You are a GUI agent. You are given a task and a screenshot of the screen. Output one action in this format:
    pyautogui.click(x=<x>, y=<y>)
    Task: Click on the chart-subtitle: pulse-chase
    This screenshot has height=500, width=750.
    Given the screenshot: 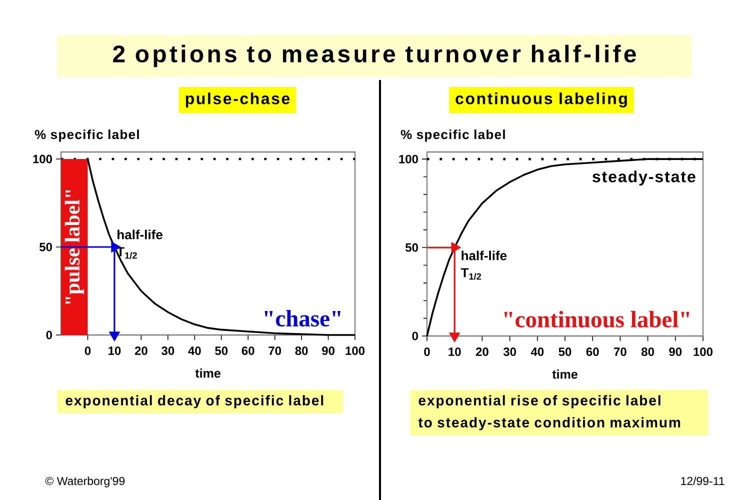 What is the action you would take?
    pyautogui.click(x=238, y=100)
    